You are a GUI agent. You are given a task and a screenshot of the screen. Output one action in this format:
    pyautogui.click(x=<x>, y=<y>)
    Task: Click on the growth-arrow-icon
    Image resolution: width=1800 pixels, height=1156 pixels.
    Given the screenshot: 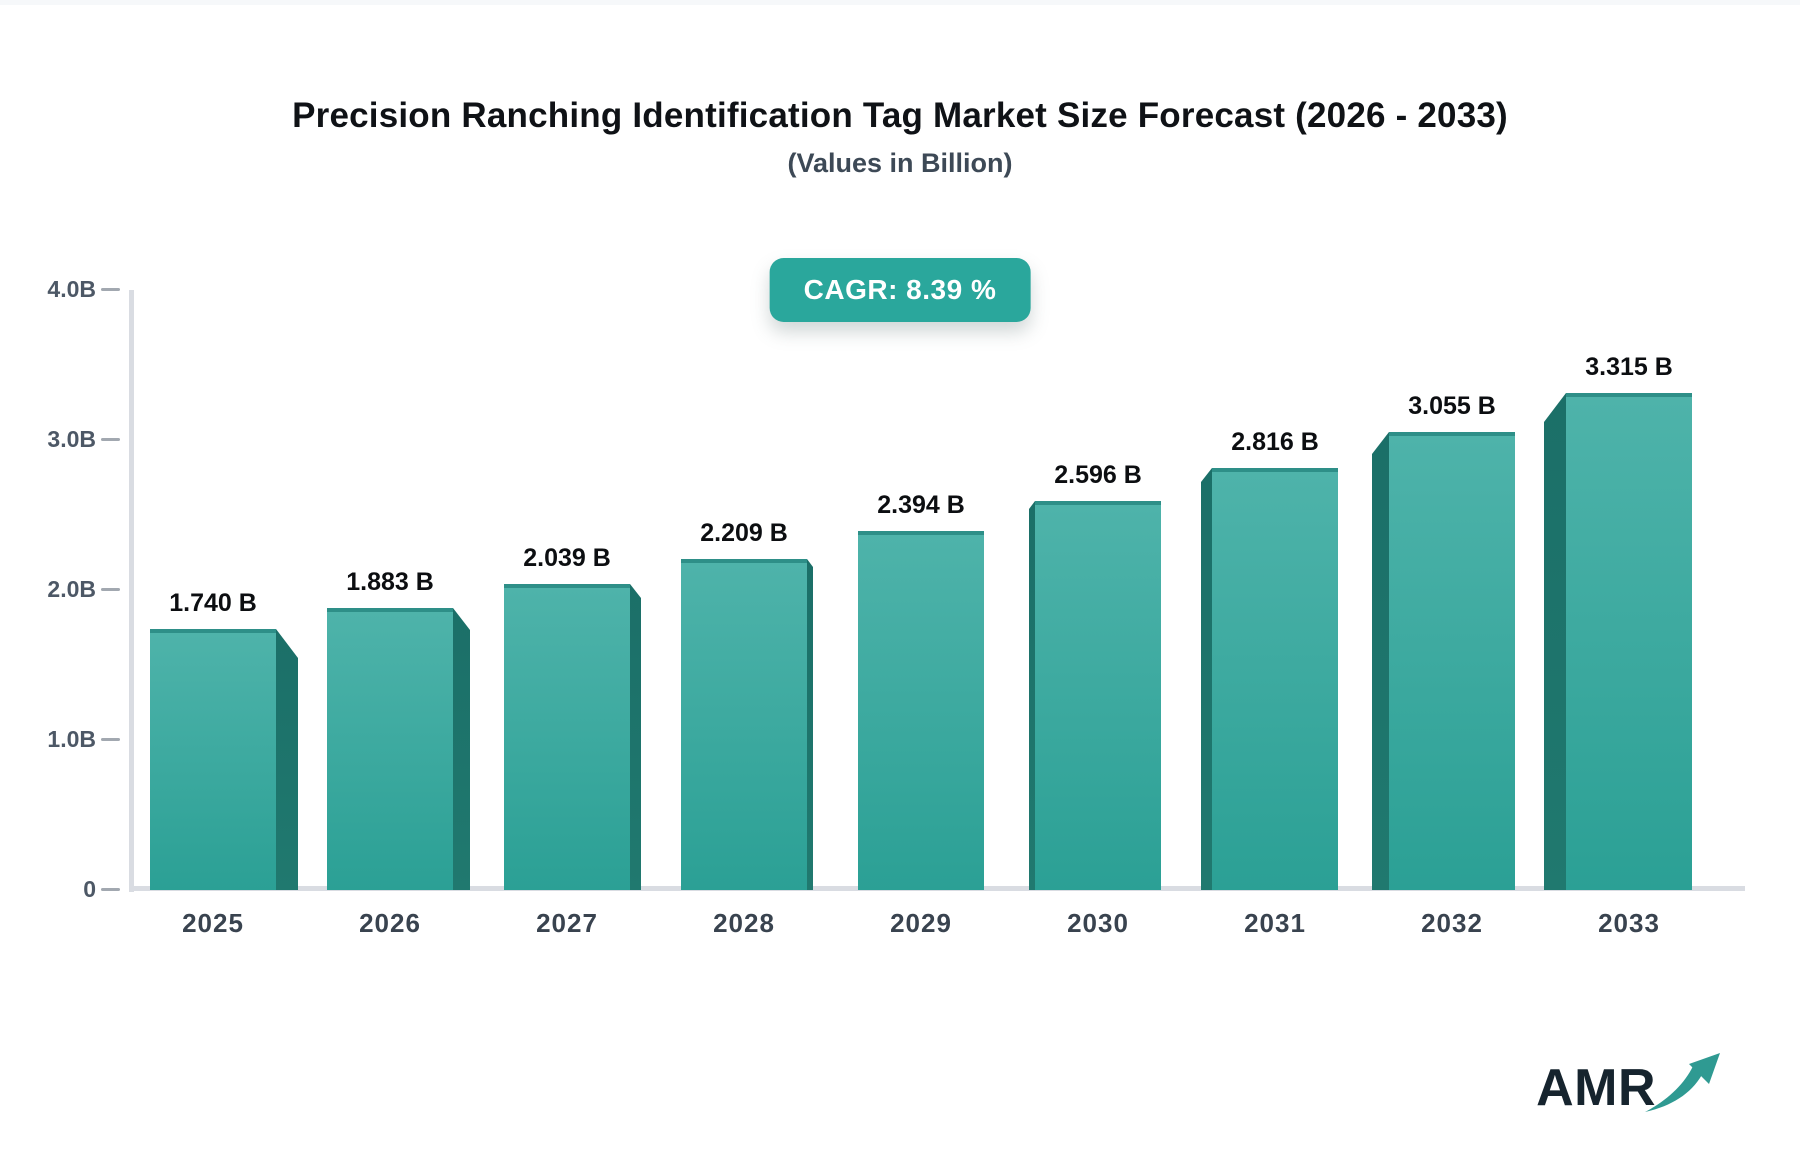 What is the action you would take?
    pyautogui.click(x=1682, y=1082)
    